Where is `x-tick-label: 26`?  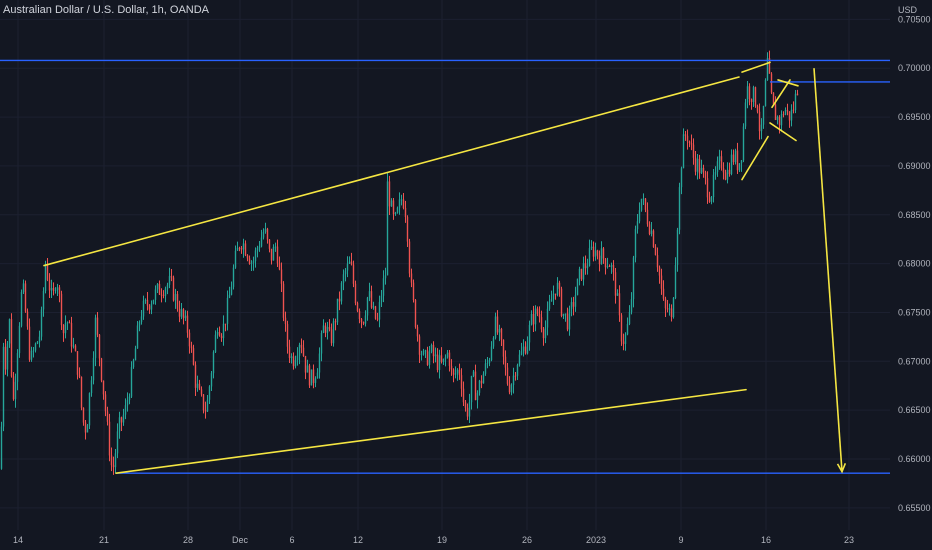 x-tick-label: 26 is located at coordinates (527, 540).